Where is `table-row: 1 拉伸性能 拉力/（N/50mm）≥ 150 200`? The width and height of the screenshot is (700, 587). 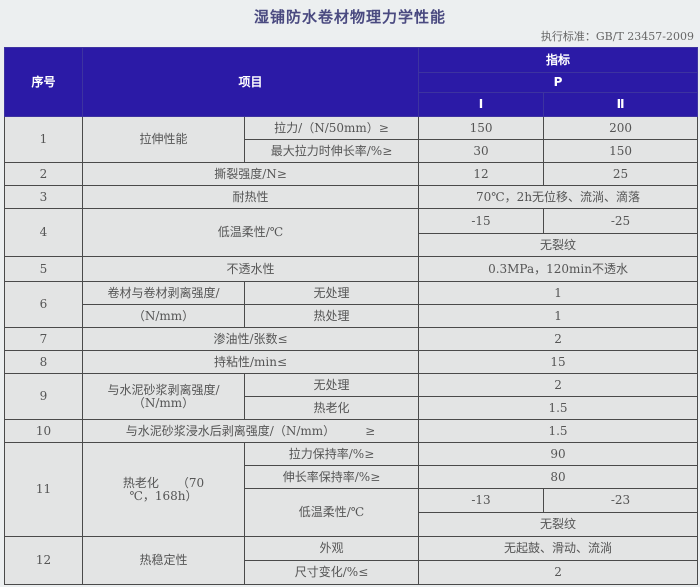 table-row: 1 拉伸性能 拉力/（N/50mm）≥ 150 200 is located at coordinates (351, 139).